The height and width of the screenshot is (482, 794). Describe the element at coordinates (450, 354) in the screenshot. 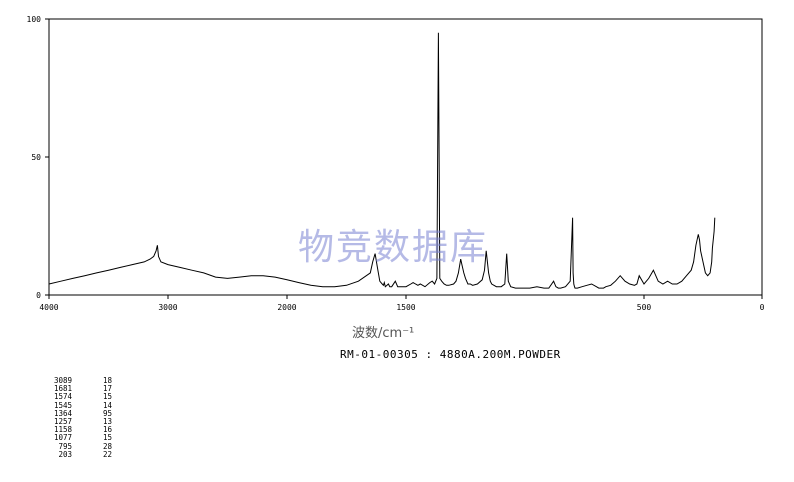

I see `sample-subtitle: RM-01-00305 : 4880A.200M.POWDER` at that location.